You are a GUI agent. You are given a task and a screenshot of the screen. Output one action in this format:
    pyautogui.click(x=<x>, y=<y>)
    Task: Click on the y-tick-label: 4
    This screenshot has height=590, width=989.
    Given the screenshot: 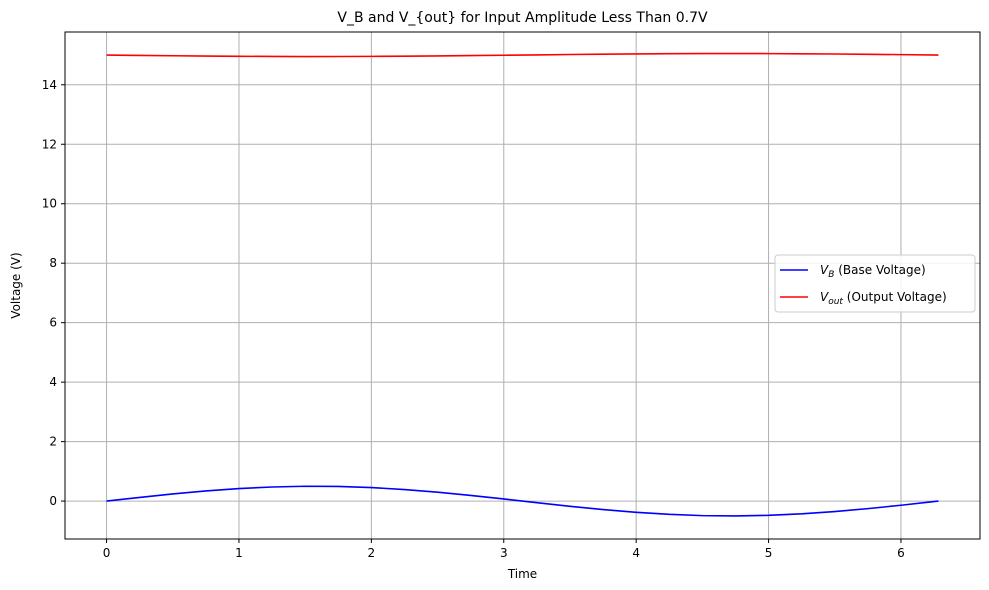 What is the action you would take?
    pyautogui.click(x=53, y=382)
    